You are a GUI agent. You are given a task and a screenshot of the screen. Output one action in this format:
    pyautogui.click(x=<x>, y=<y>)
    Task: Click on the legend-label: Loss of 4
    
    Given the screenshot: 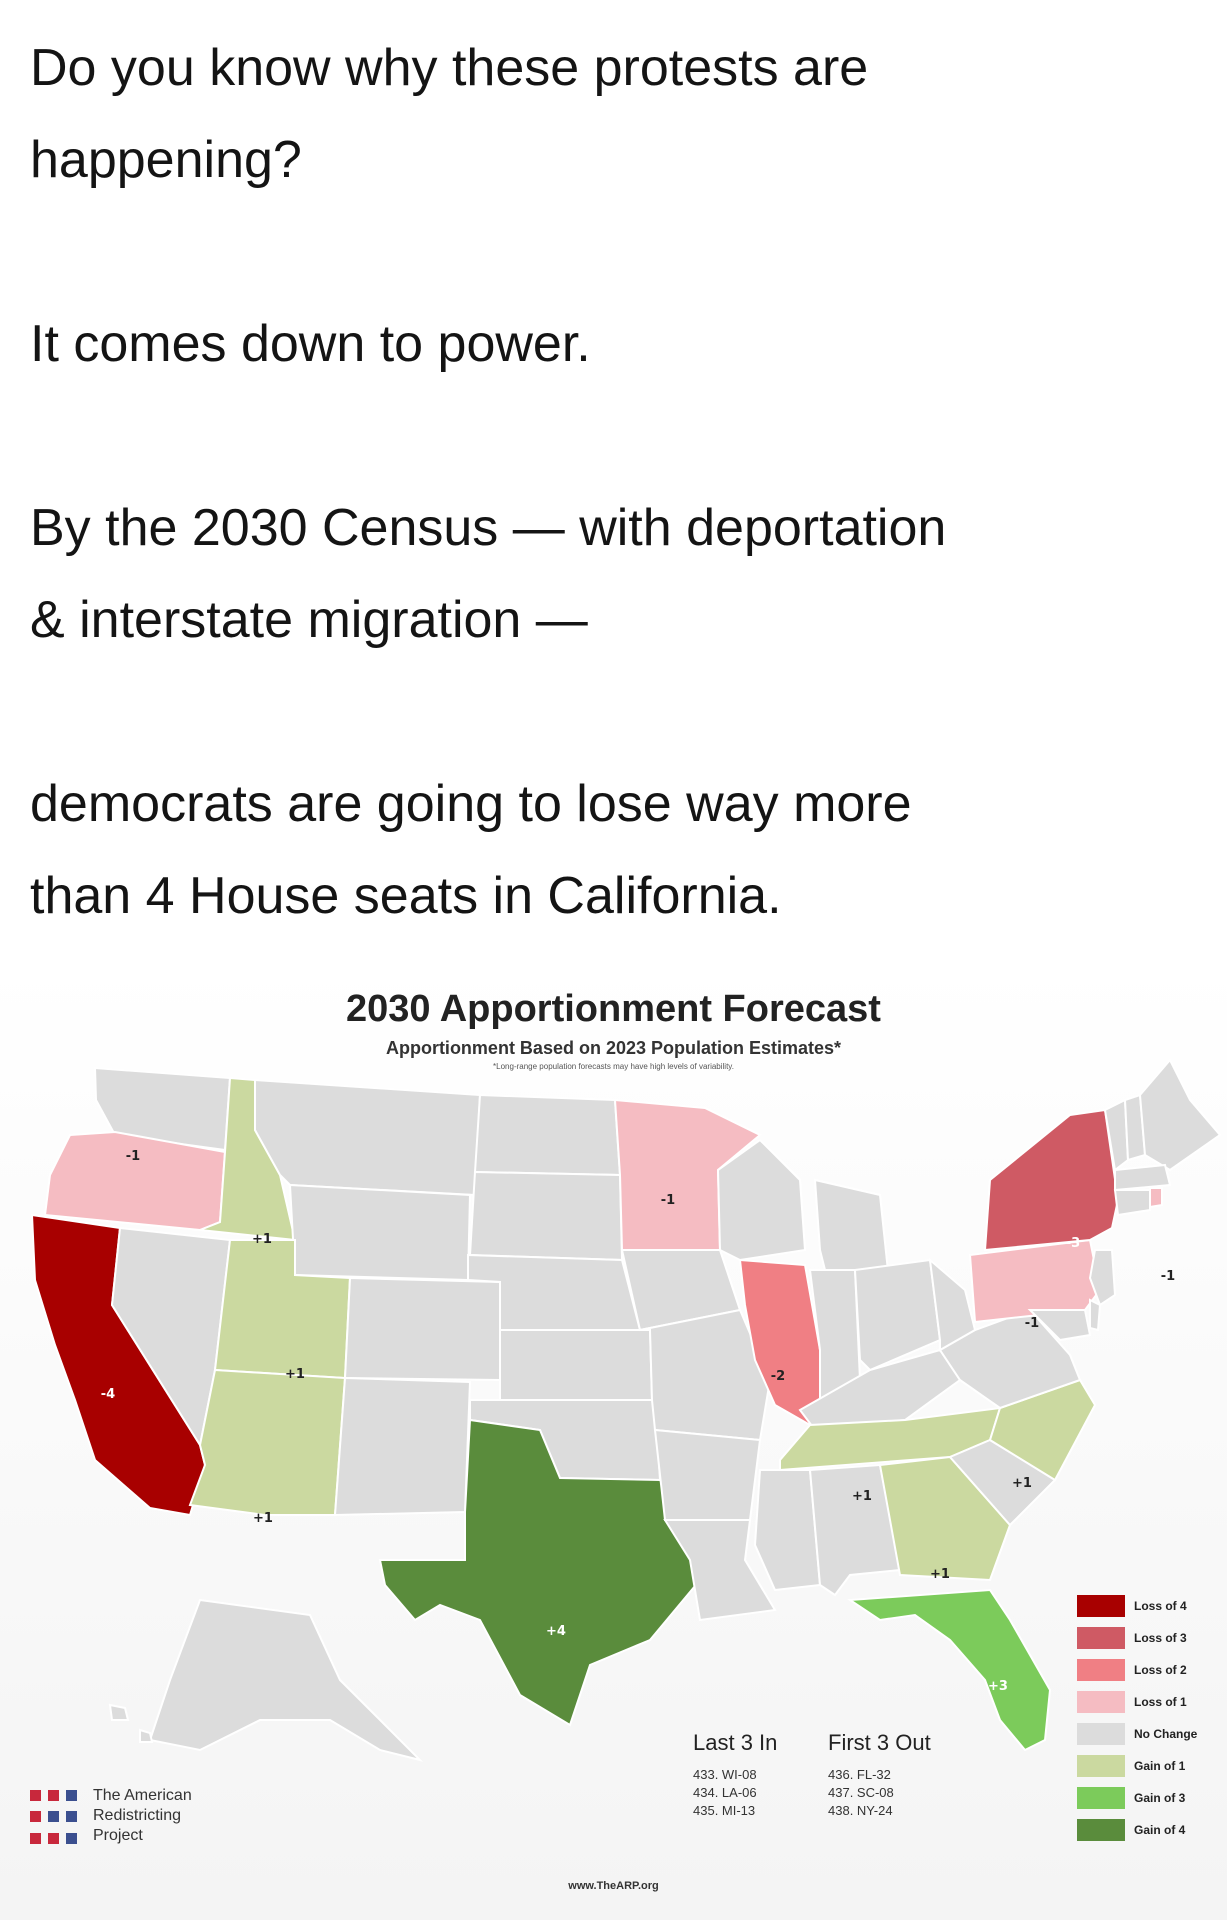 What is the action you would take?
    pyautogui.click(x=1160, y=1606)
    